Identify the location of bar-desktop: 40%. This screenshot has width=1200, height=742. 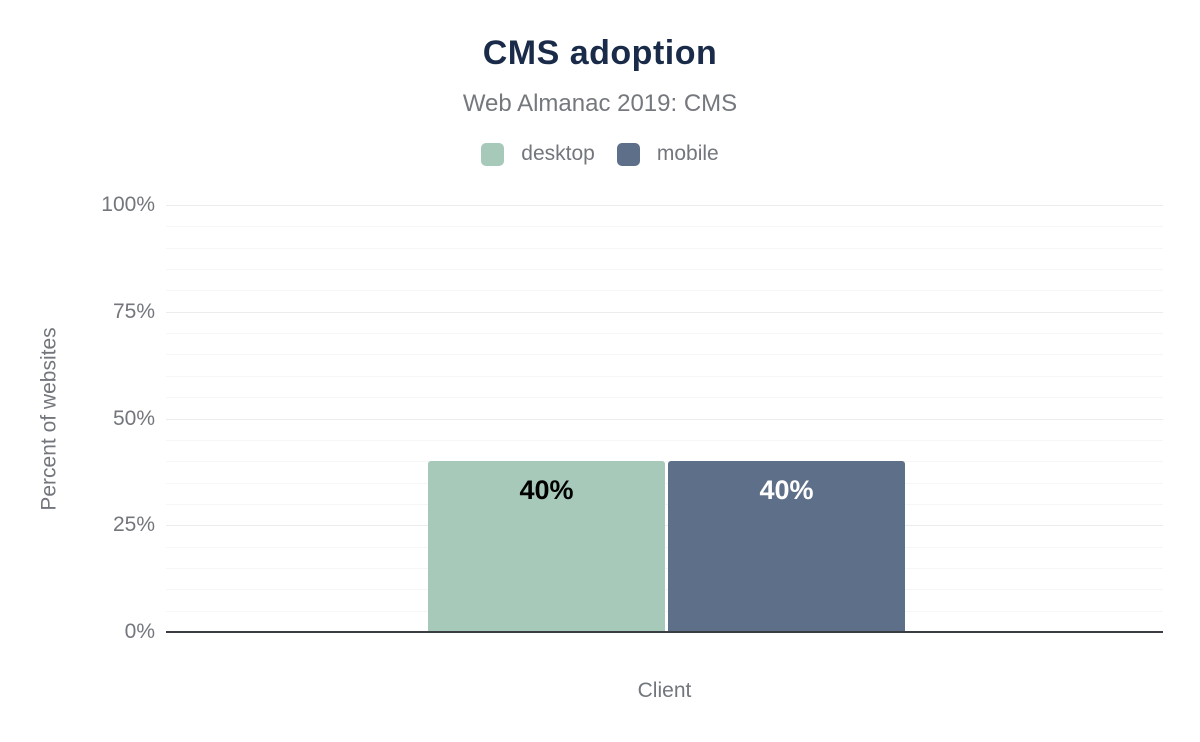
(546, 546).